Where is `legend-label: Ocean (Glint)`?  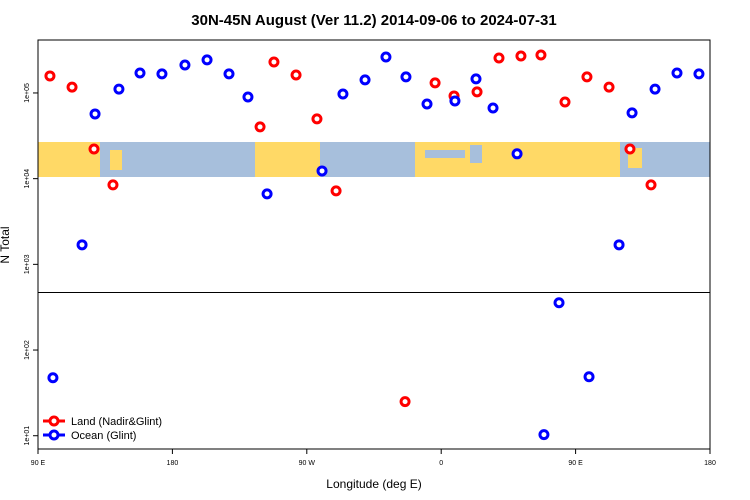
legend-label: Ocean (Glint) is located at coordinates (103, 436).